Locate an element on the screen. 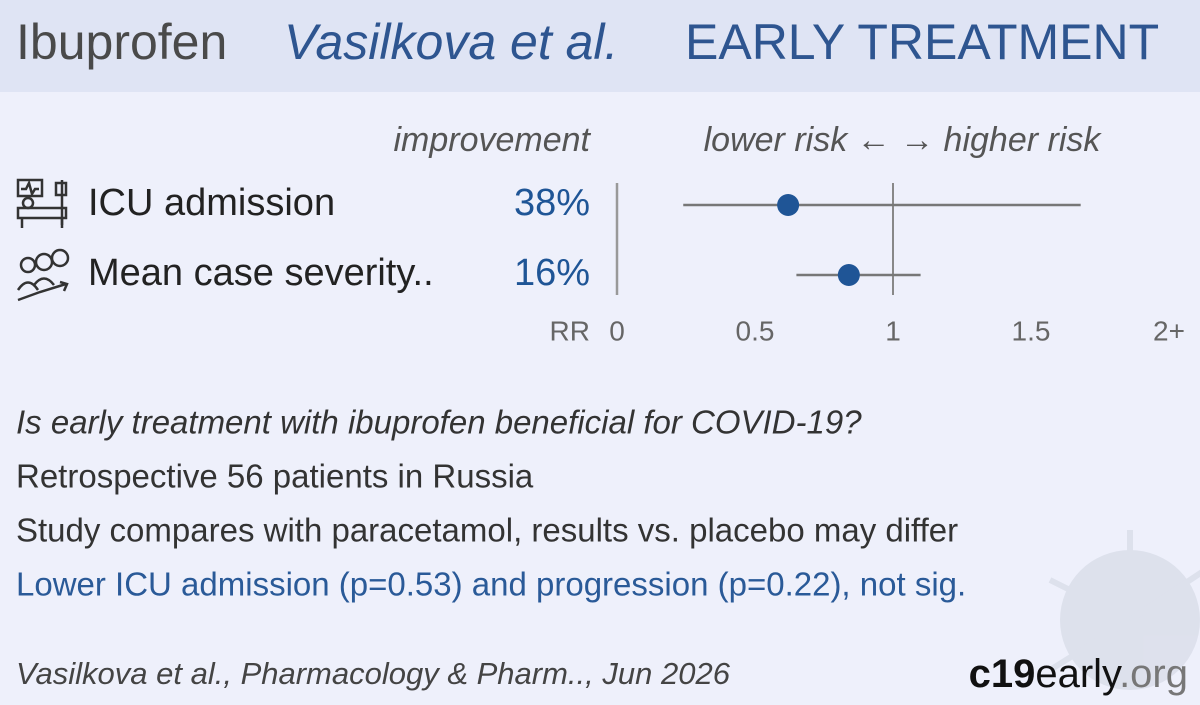  severity-icon is located at coordinates (43, 275).